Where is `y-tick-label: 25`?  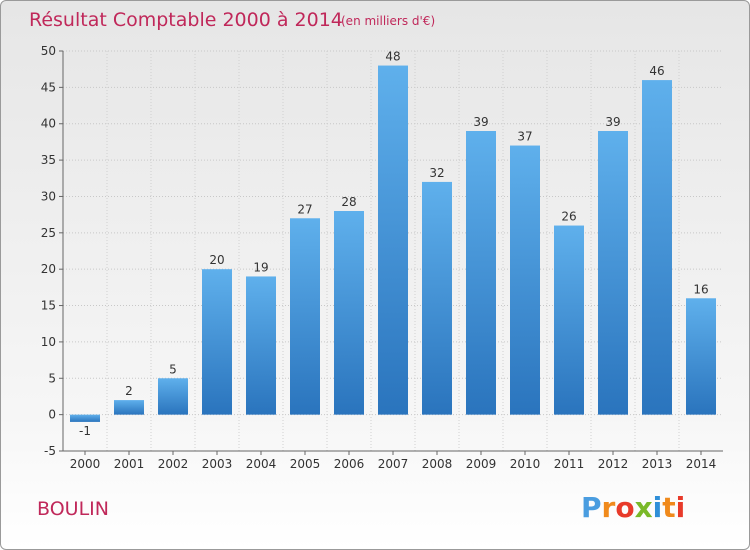
y-tick-label: 25 is located at coordinates (48, 233).